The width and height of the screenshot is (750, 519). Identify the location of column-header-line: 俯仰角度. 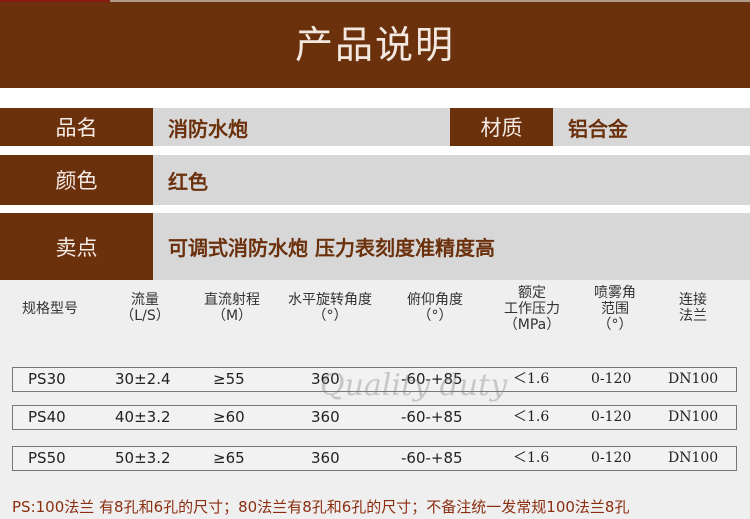
(435, 300).